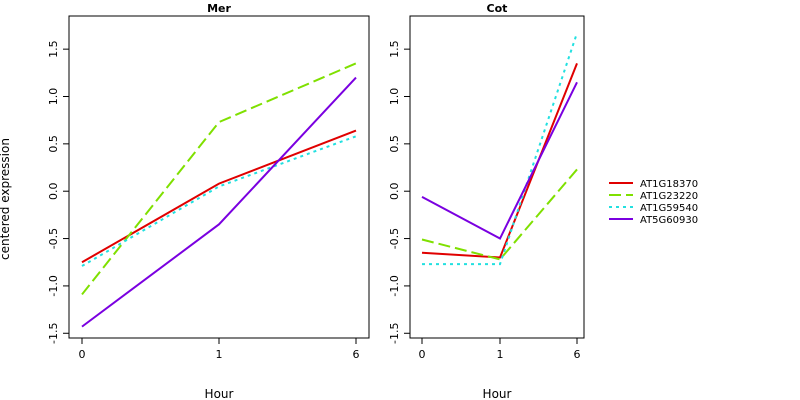 Image resolution: width=800 pixels, height=400 pixels. I want to click on panel-title: Cot, so click(497, 8).